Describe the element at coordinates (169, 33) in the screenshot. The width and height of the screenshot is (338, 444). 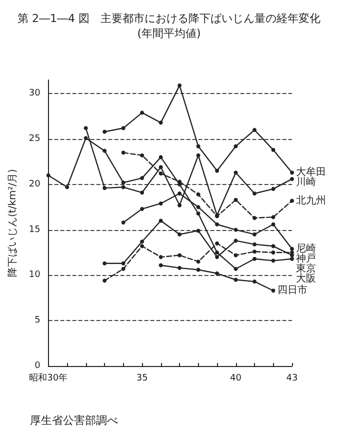
I see `chart-subtitle: (年間平均値)` at that location.